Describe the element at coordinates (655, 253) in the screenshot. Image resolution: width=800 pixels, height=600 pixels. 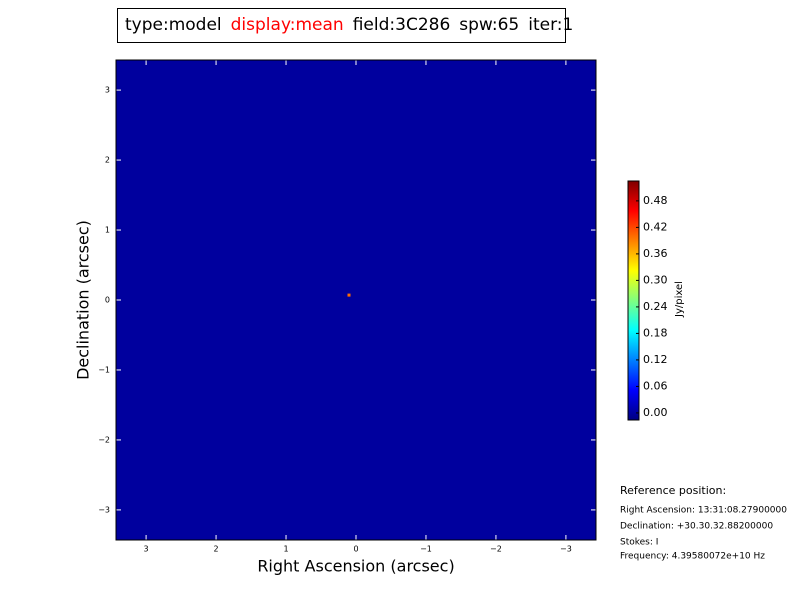
I see `colorbar-tick-label: 0.36` at that location.